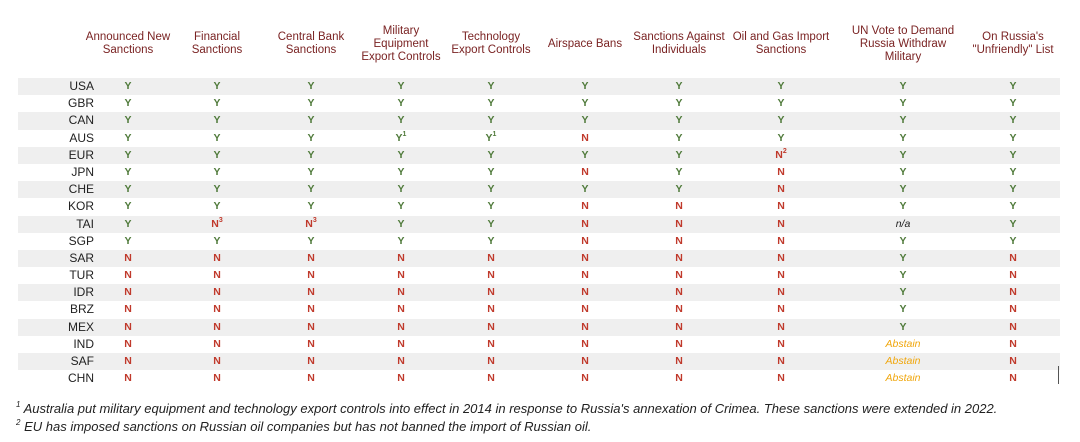  Describe the element at coordinates (781, 43) in the screenshot. I see `column-header-8: Oil and Gas Import Sanctions` at that location.